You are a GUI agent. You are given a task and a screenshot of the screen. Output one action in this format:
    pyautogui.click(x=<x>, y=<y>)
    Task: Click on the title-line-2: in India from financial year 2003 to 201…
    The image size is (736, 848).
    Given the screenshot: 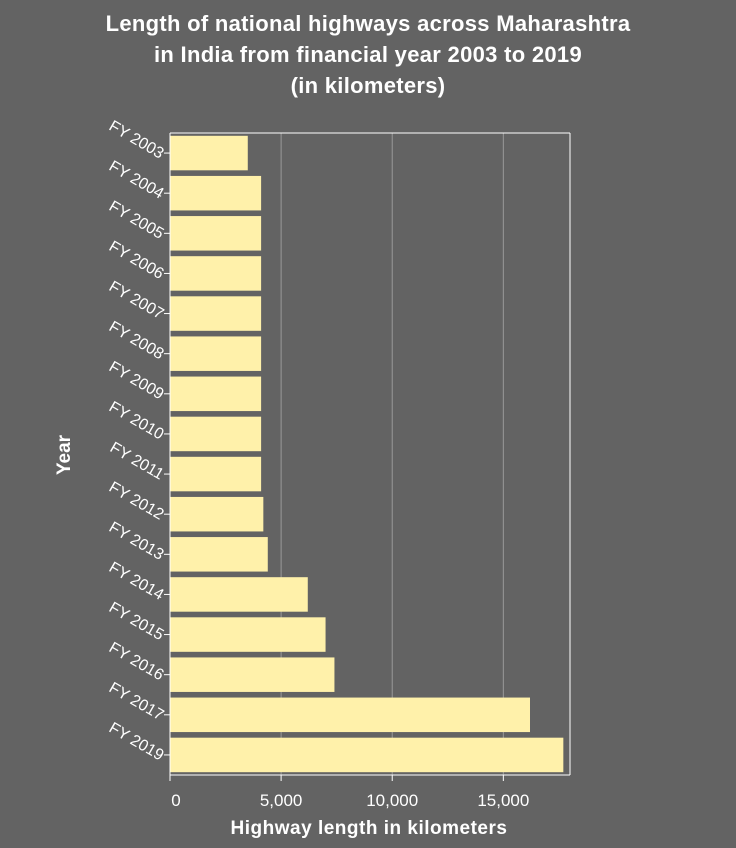 What is the action you would take?
    pyautogui.click(x=368, y=54)
    